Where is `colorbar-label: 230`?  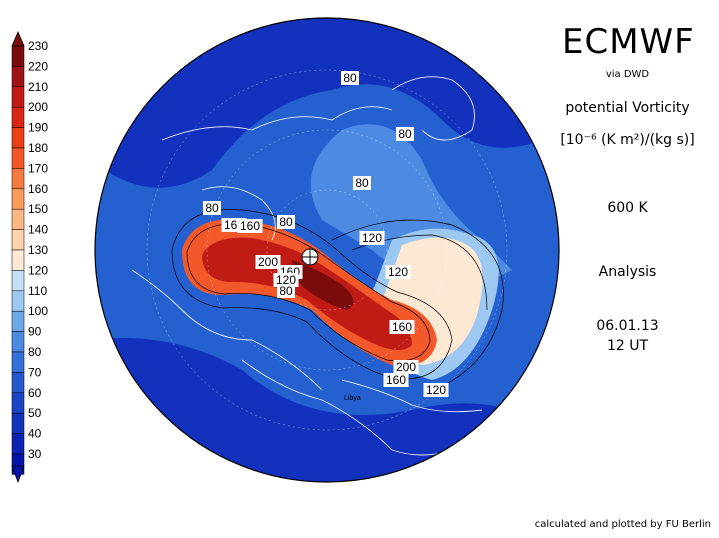 colorbar-label: 230 is located at coordinates (38, 46).